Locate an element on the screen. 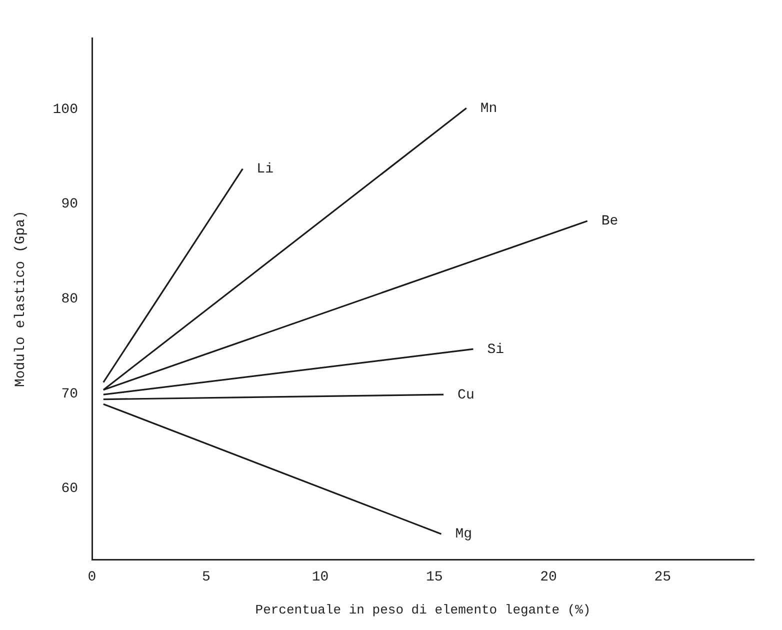 The image size is (782, 630). y-axis-title: Modulo elastico (Gpa) is located at coordinates (21, 299).